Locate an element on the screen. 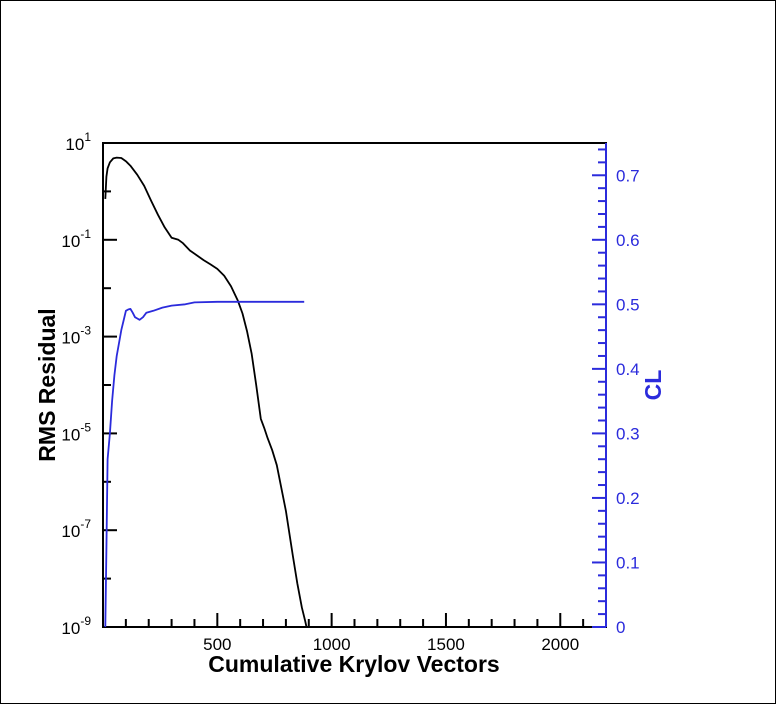  right-axis-ticks: 0 0.1 0.2 0.3 0.4 0.5 0.6 0.7 is located at coordinates (616, 392).